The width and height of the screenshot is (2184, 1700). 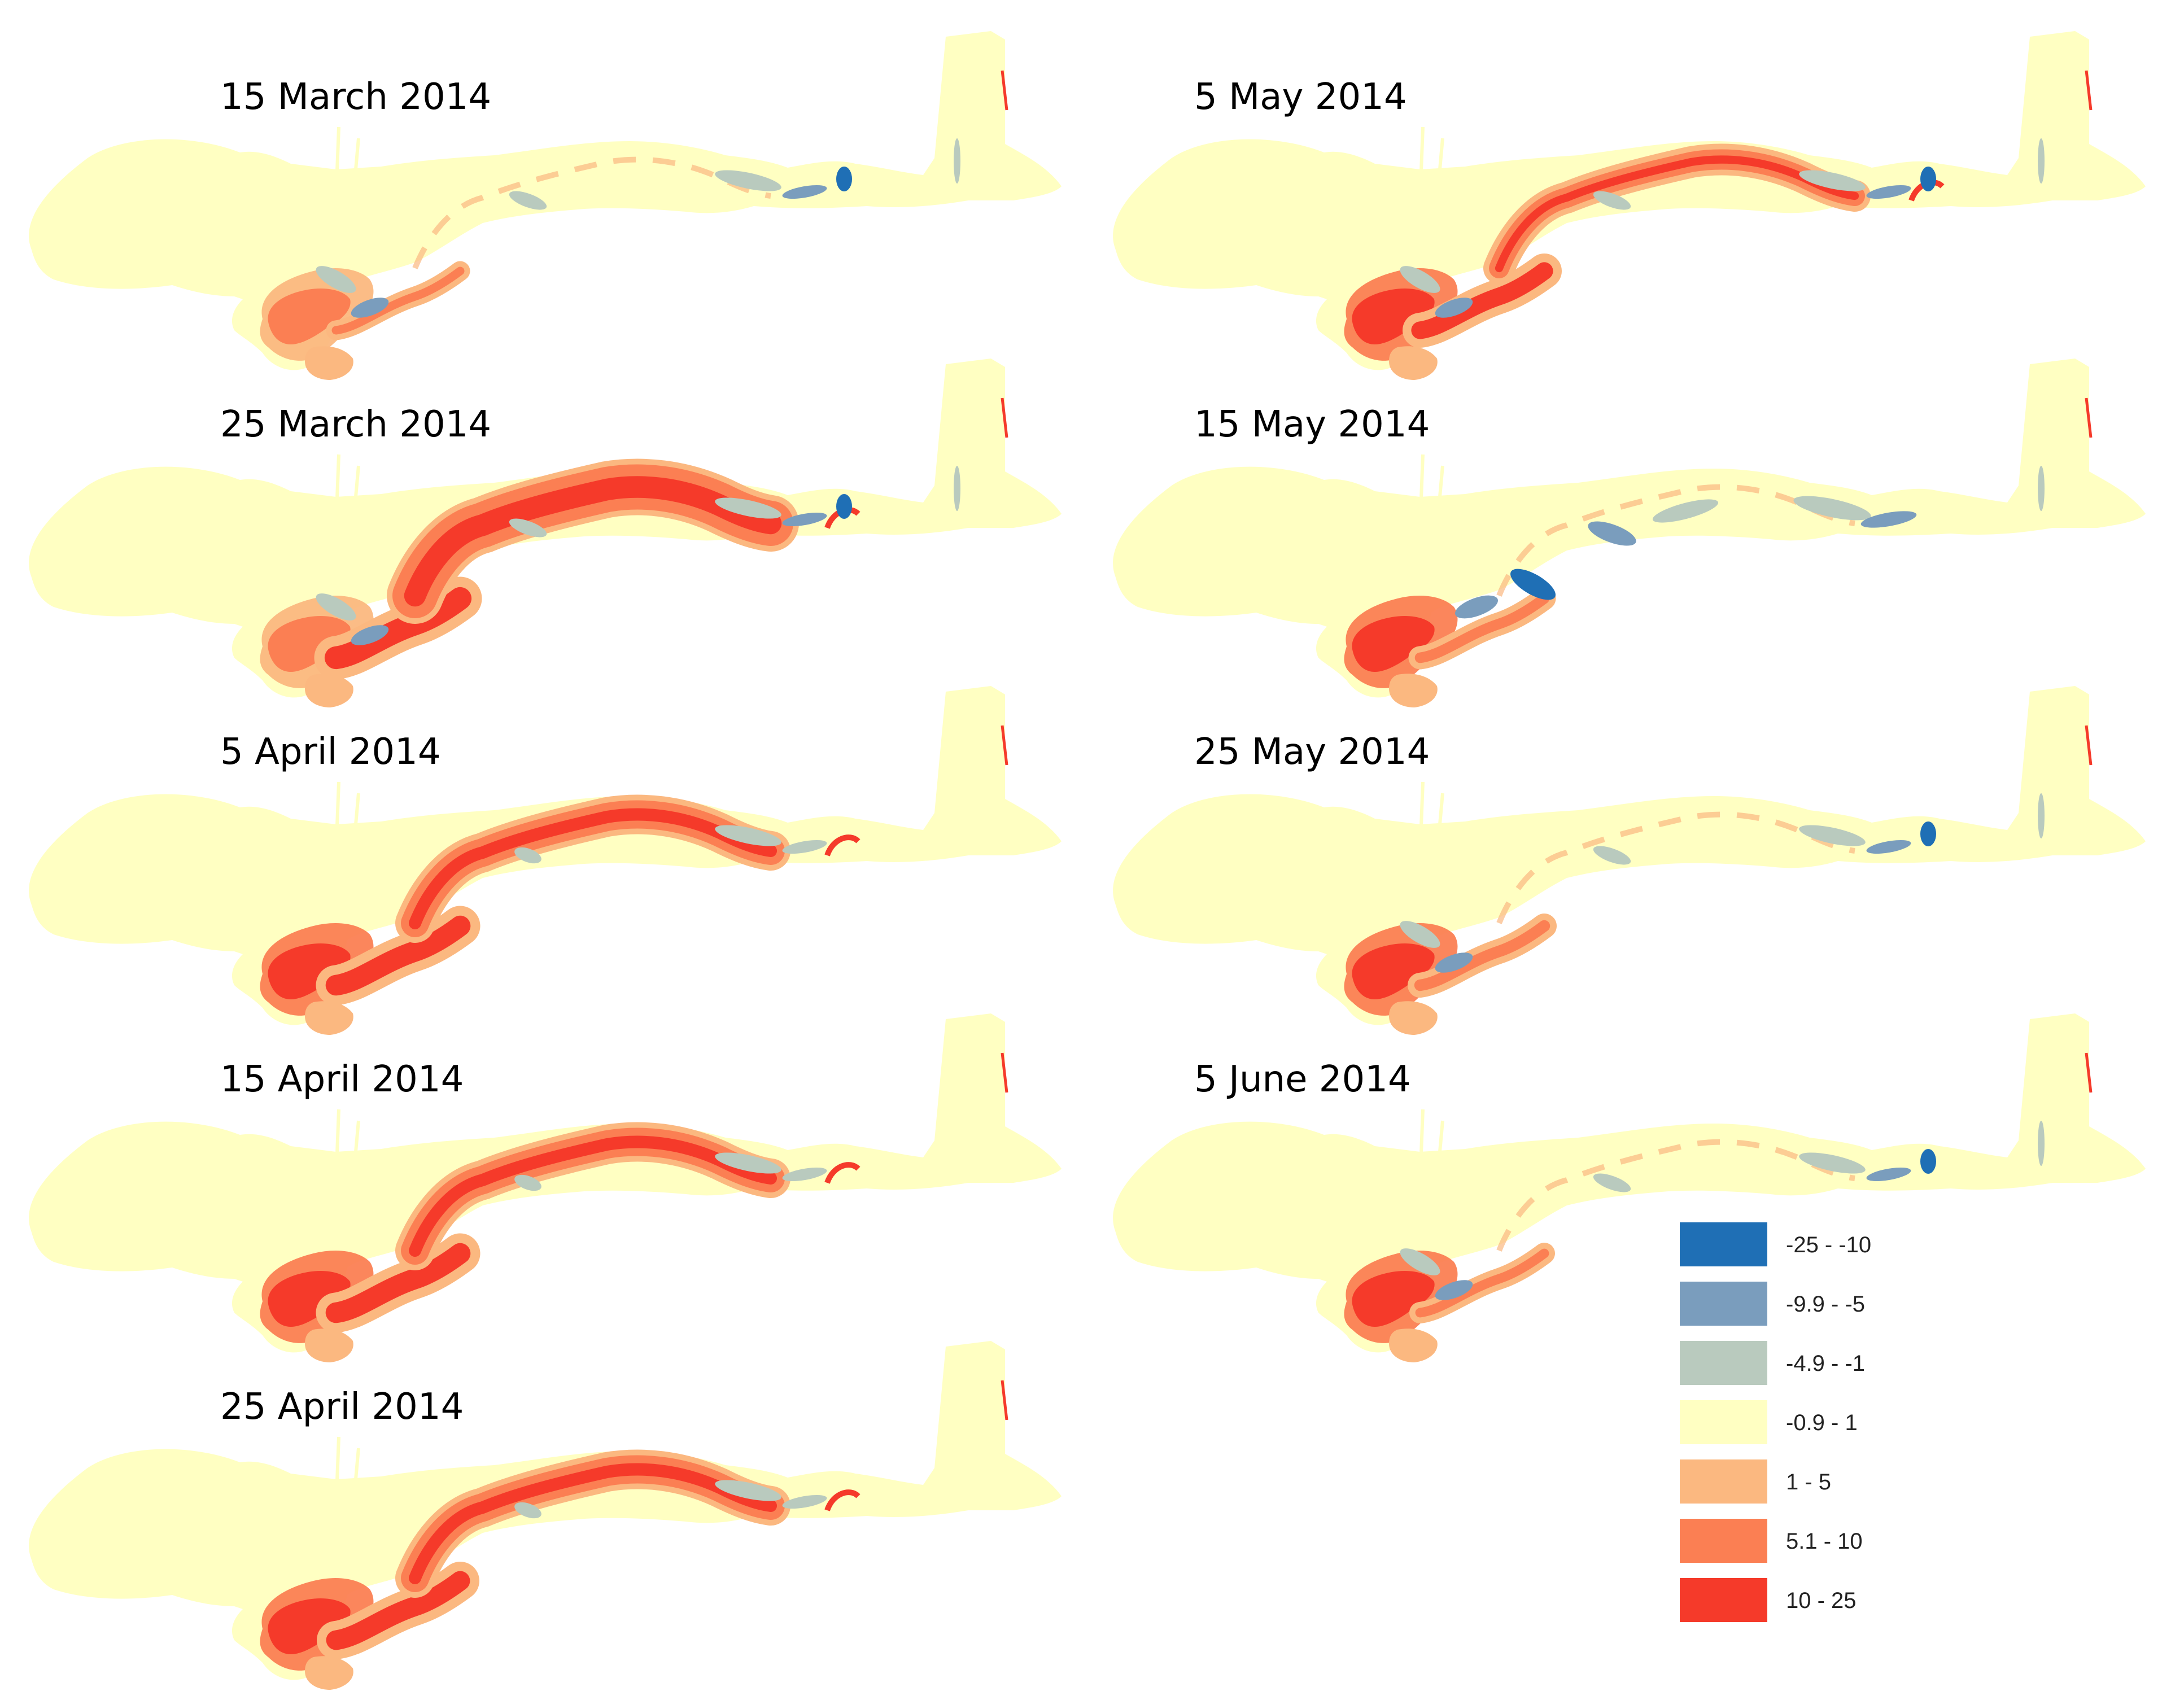 What do you see at coordinates (1809, 1482) in the screenshot?
I see `legend-label: 1 - 5` at bounding box center [1809, 1482].